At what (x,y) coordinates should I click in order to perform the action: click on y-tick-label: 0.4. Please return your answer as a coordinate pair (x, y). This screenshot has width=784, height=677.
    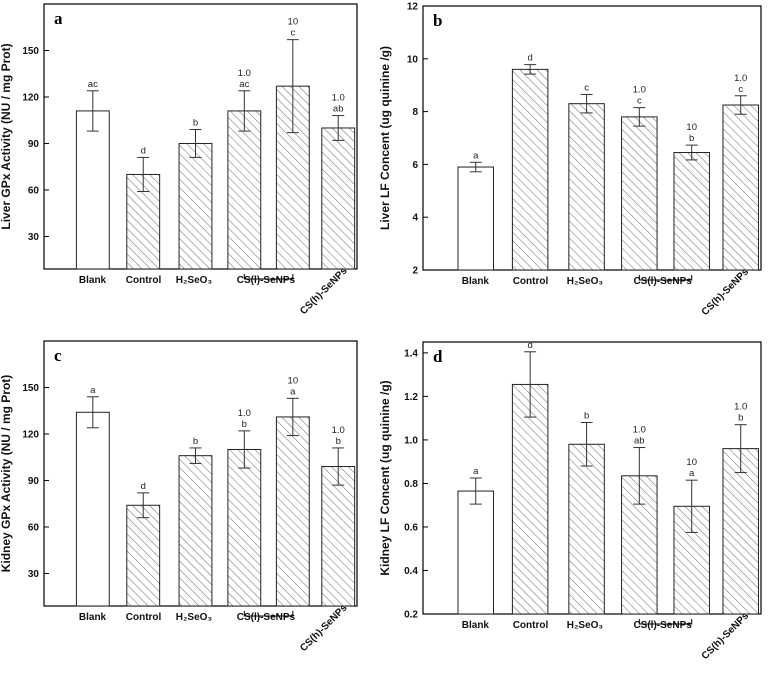
    Looking at the image, I should click on (411, 571).